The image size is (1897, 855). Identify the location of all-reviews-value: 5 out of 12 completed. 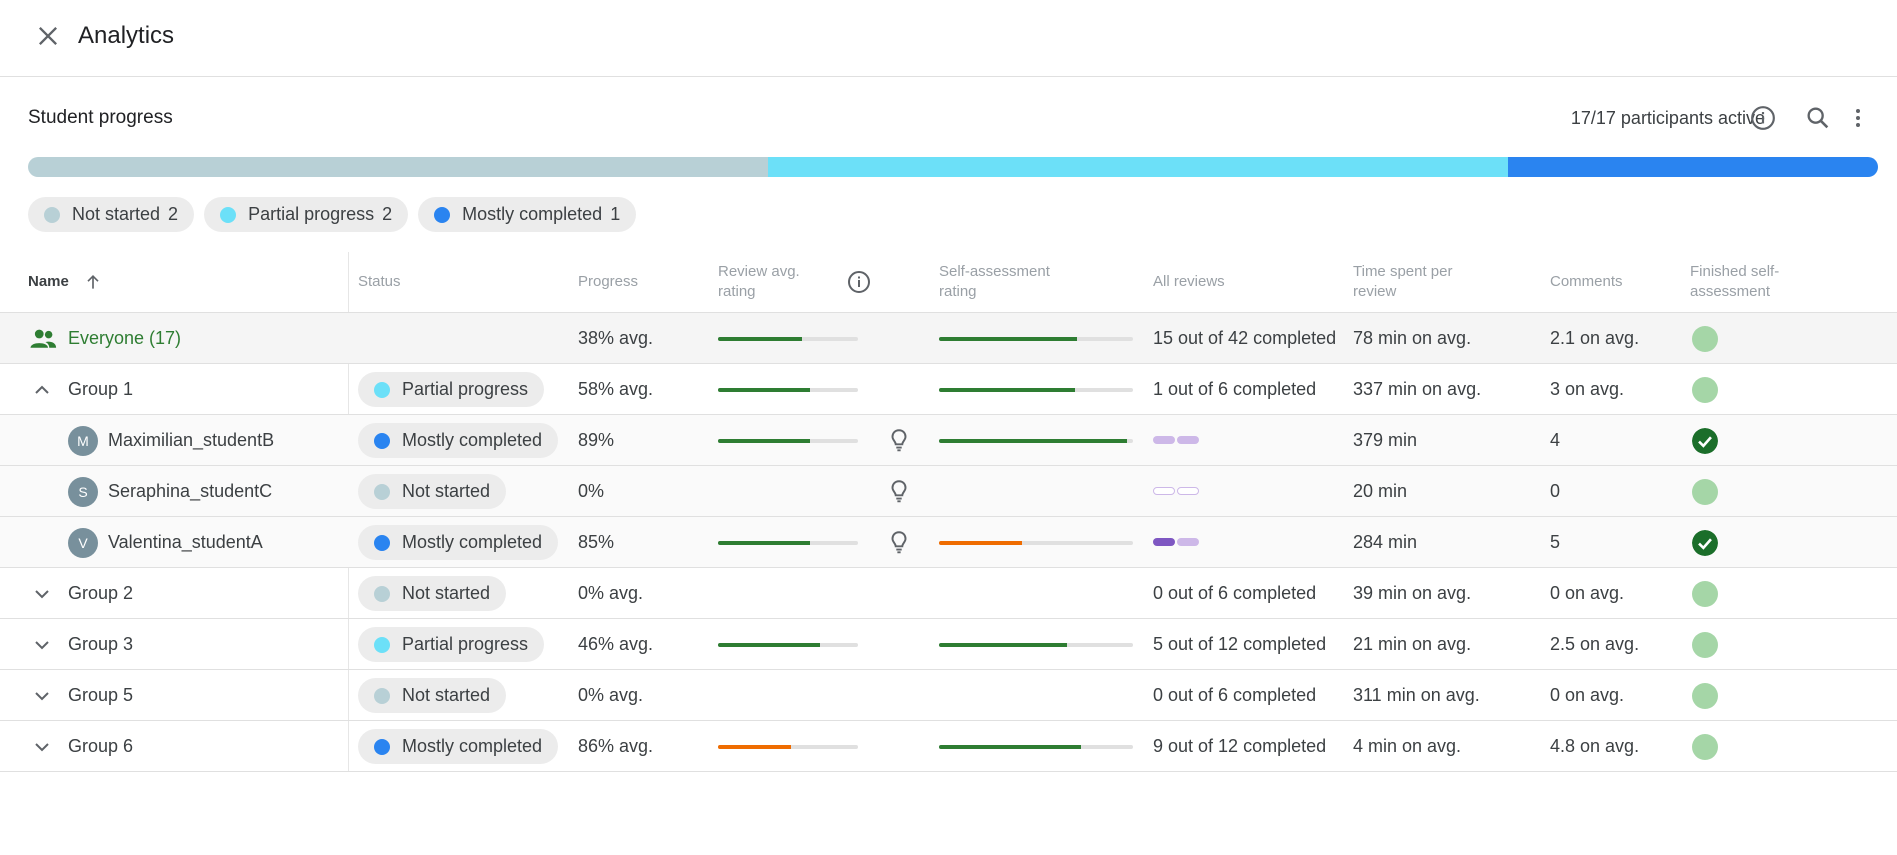
(1240, 644).